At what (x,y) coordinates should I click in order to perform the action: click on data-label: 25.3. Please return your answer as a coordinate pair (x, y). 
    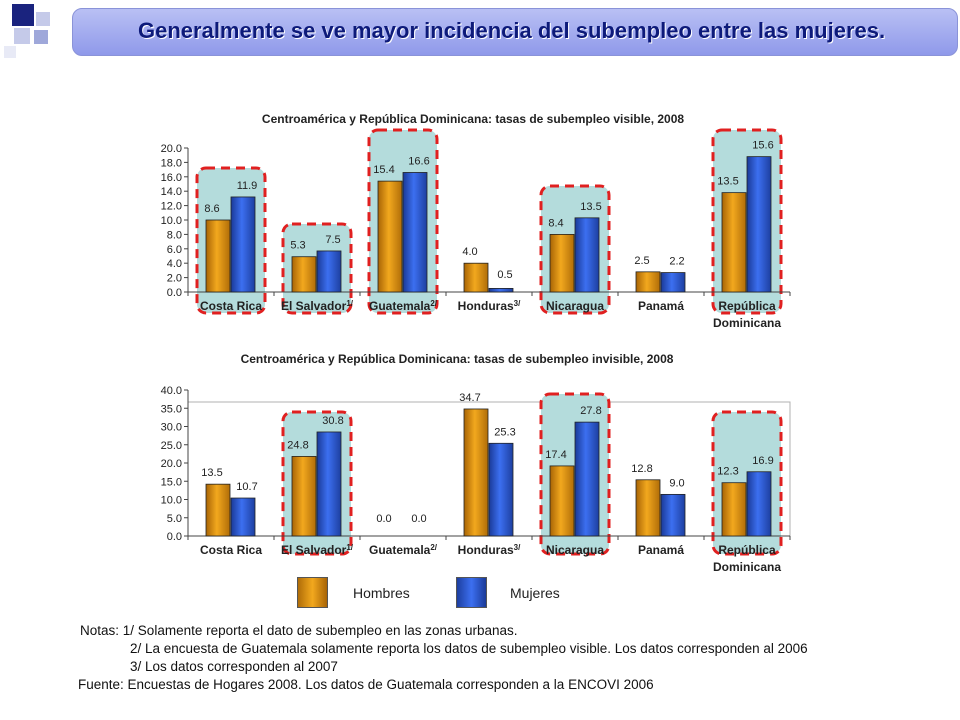
    Looking at the image, I should click on (504, 432).